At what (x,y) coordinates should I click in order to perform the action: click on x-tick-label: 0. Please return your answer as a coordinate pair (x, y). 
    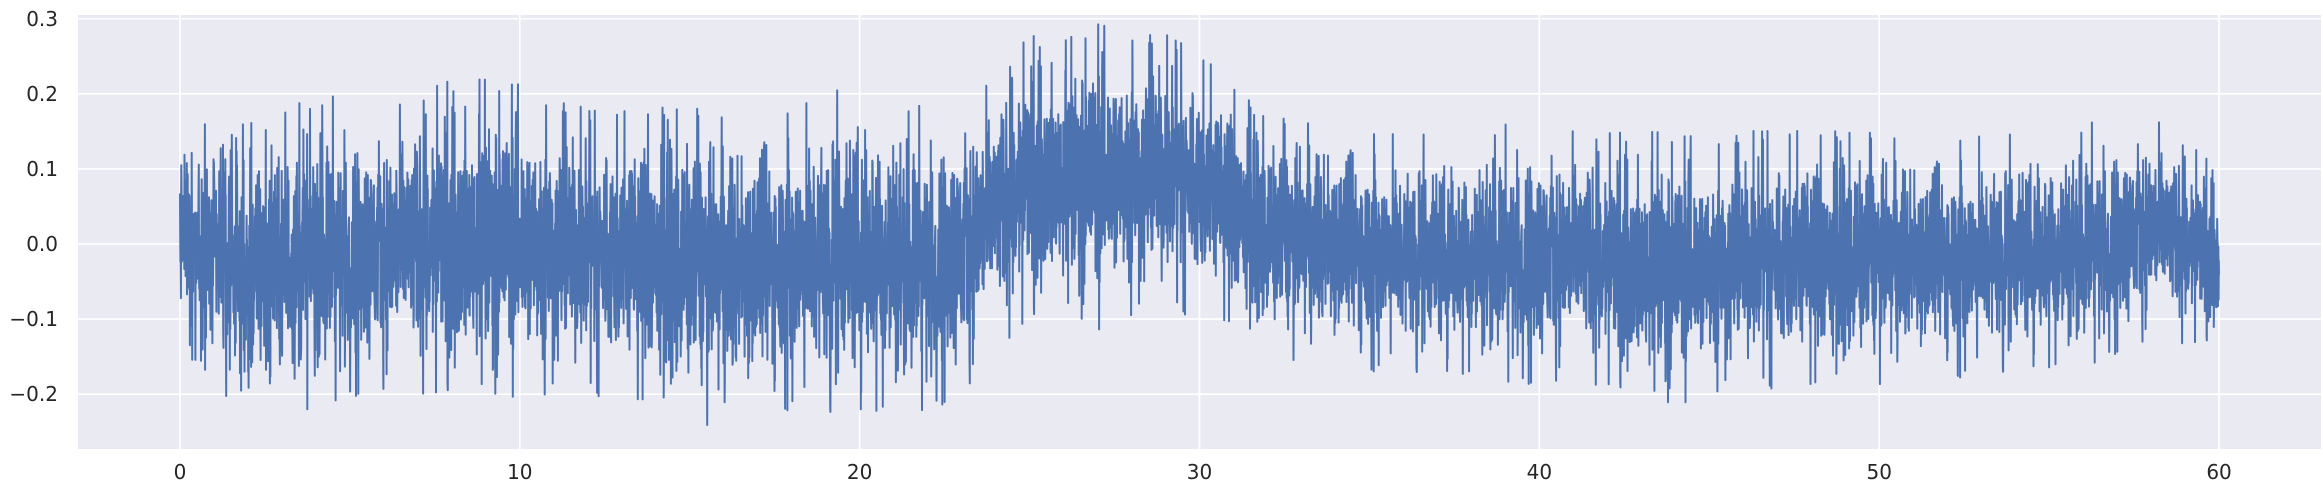
    Looking at the image, I should click on (180, 472).